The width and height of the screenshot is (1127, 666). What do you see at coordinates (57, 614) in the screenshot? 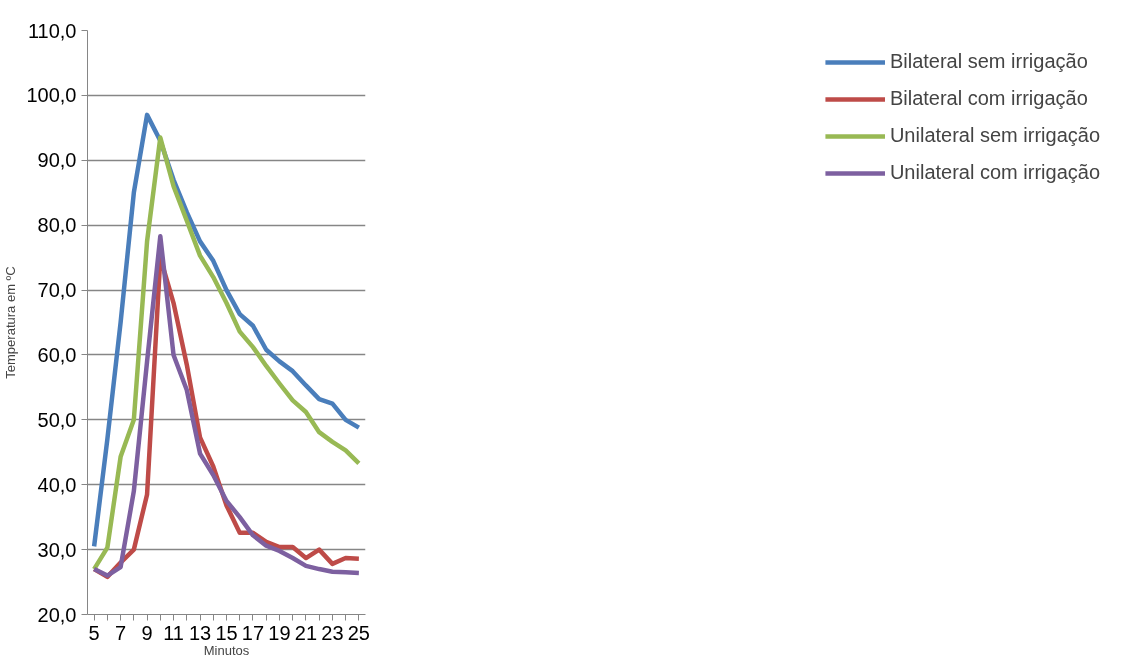
I see `y-tick-label: 20,0` at bounding box center [57, 614].